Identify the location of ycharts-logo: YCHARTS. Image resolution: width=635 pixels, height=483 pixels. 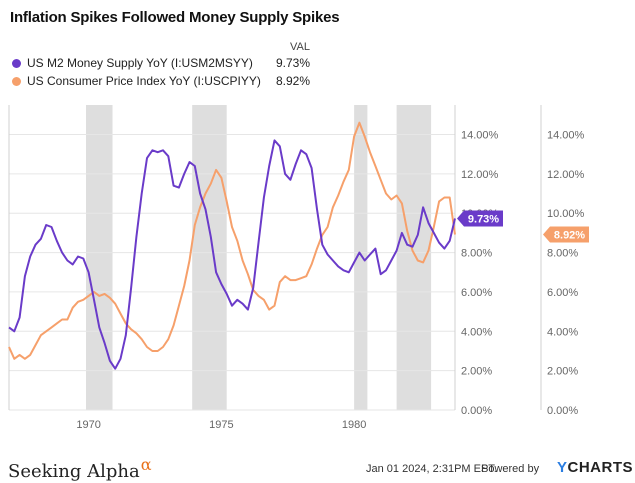
(595, 467).